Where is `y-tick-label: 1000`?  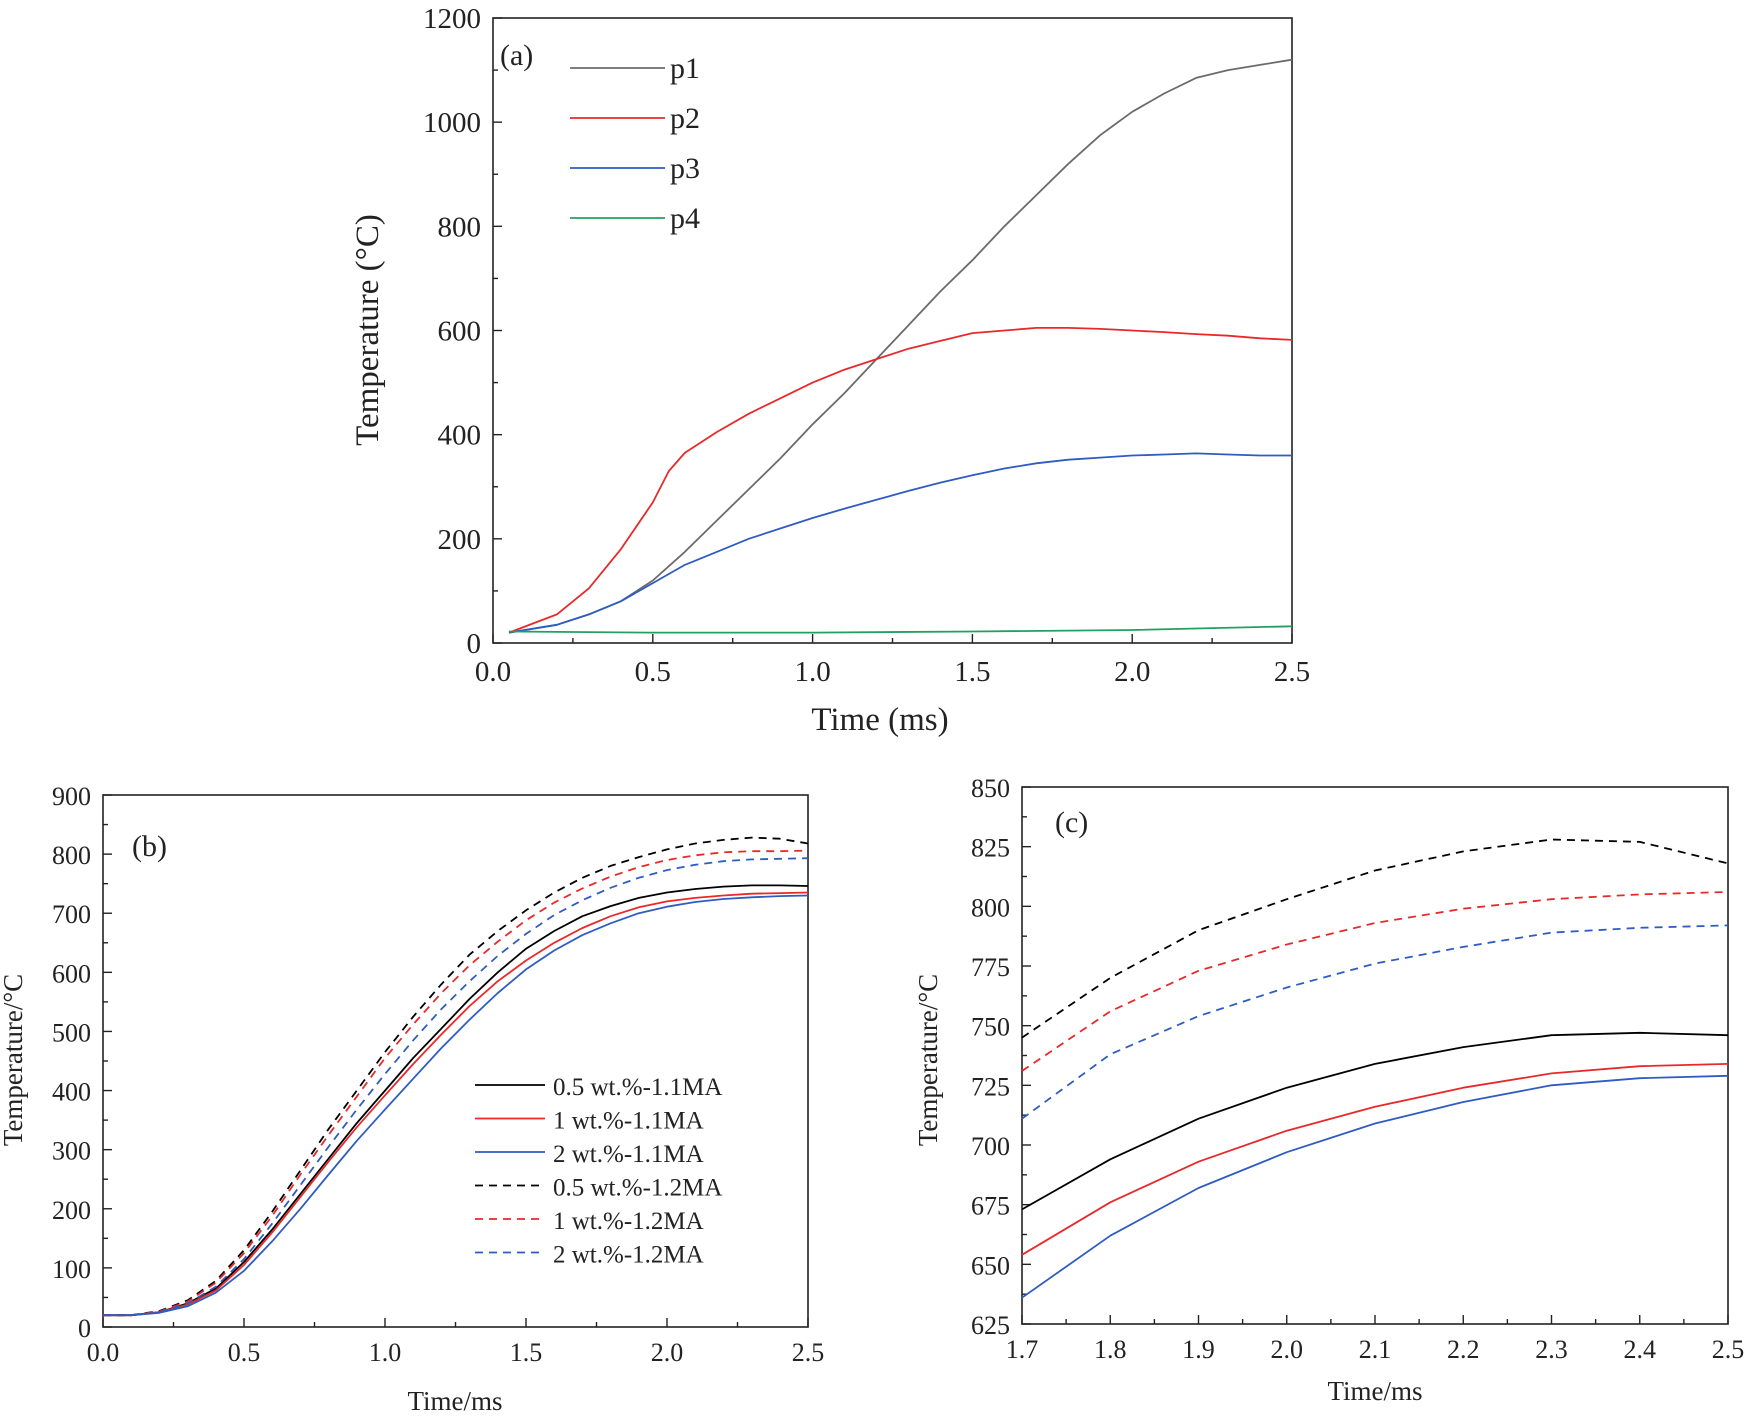
y-tick-label: 1000 is located at coordinates (452, 123).